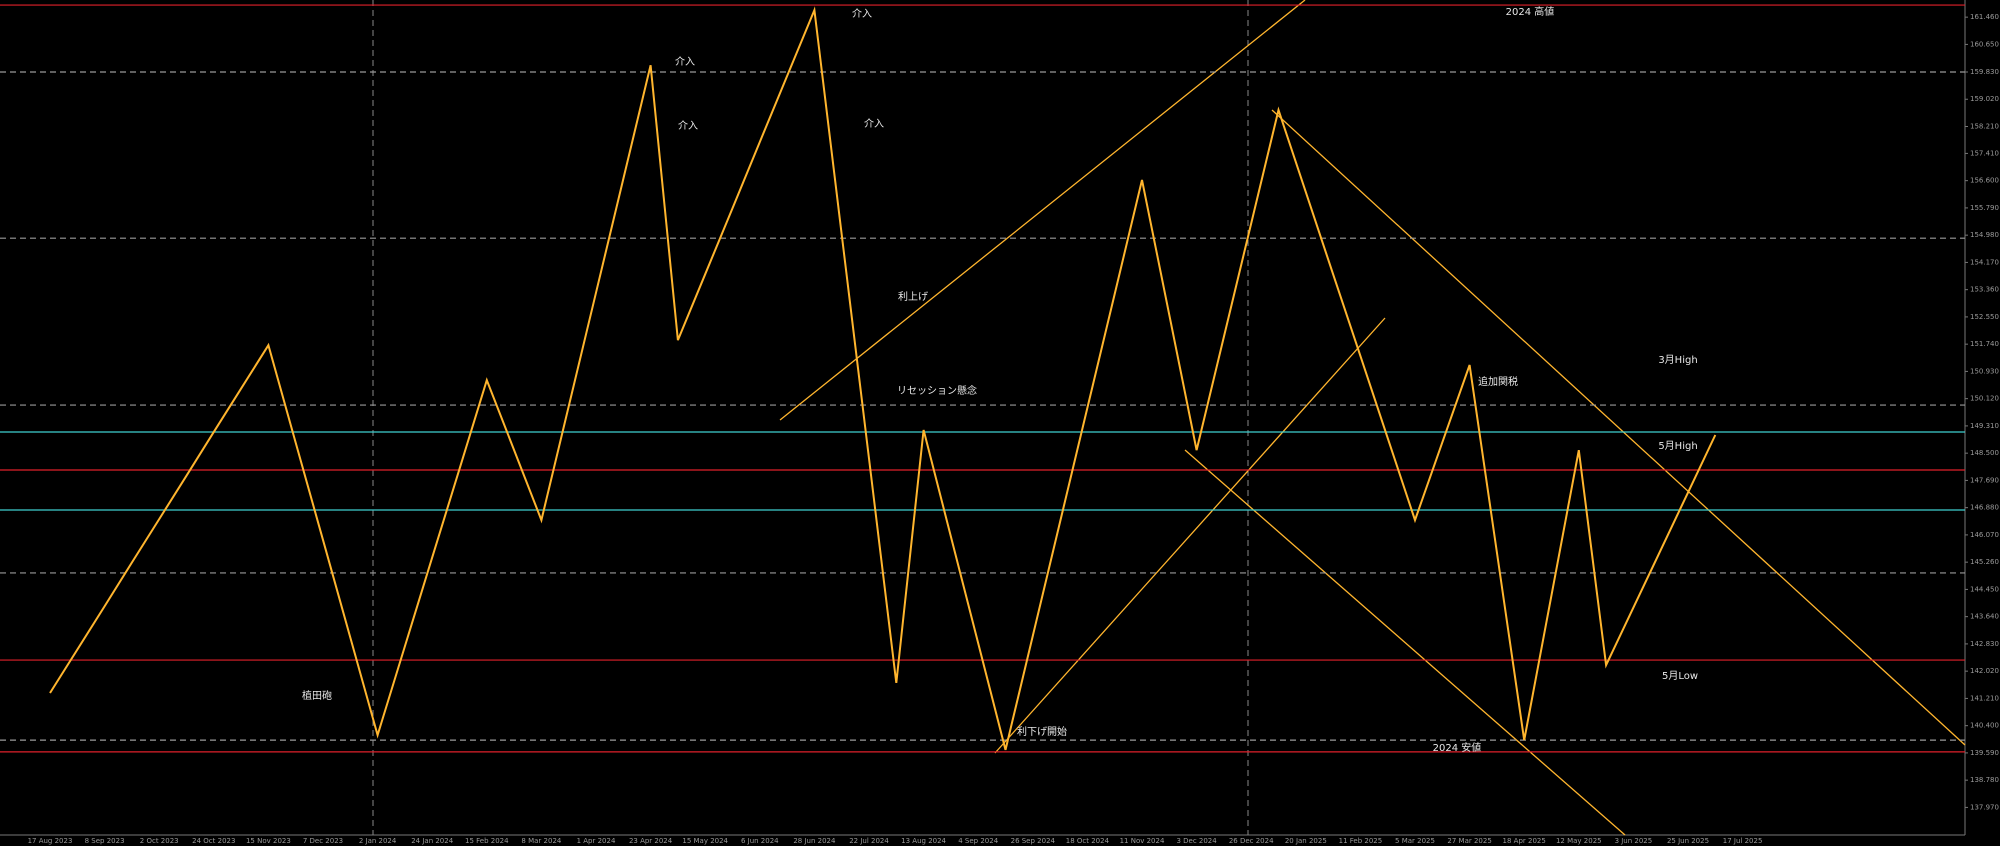  What do you see at coordinates (323, 841) in the screenshot?
I see `x-tick-label: 7 Dec 2023` at bounding box center [323, 841].